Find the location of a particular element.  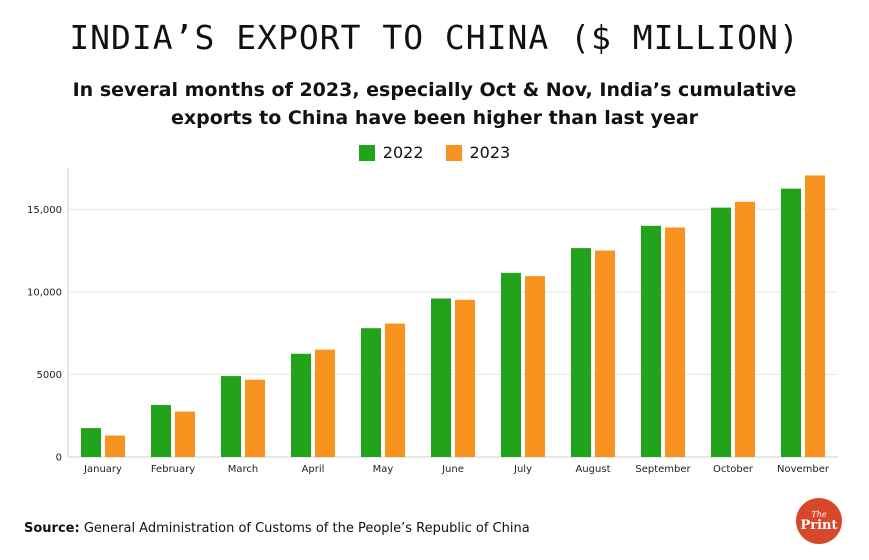

x-tick-label: January is located at coordinates (102, 469).